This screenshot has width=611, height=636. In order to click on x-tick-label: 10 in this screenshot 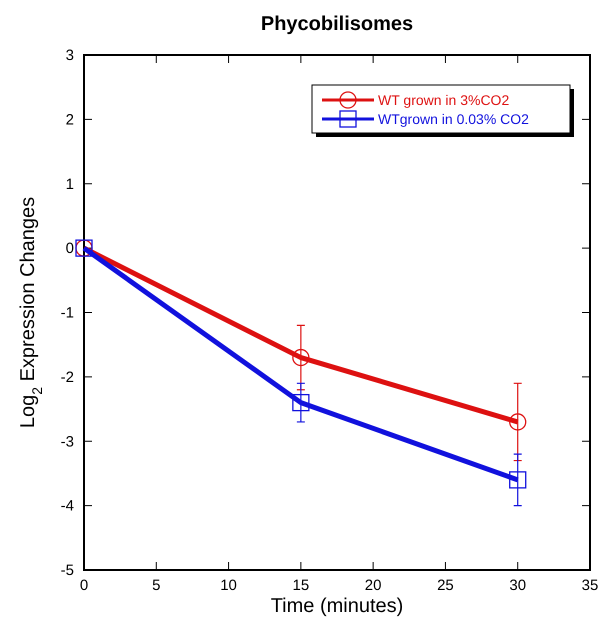, I will do `click(228, 585)`.